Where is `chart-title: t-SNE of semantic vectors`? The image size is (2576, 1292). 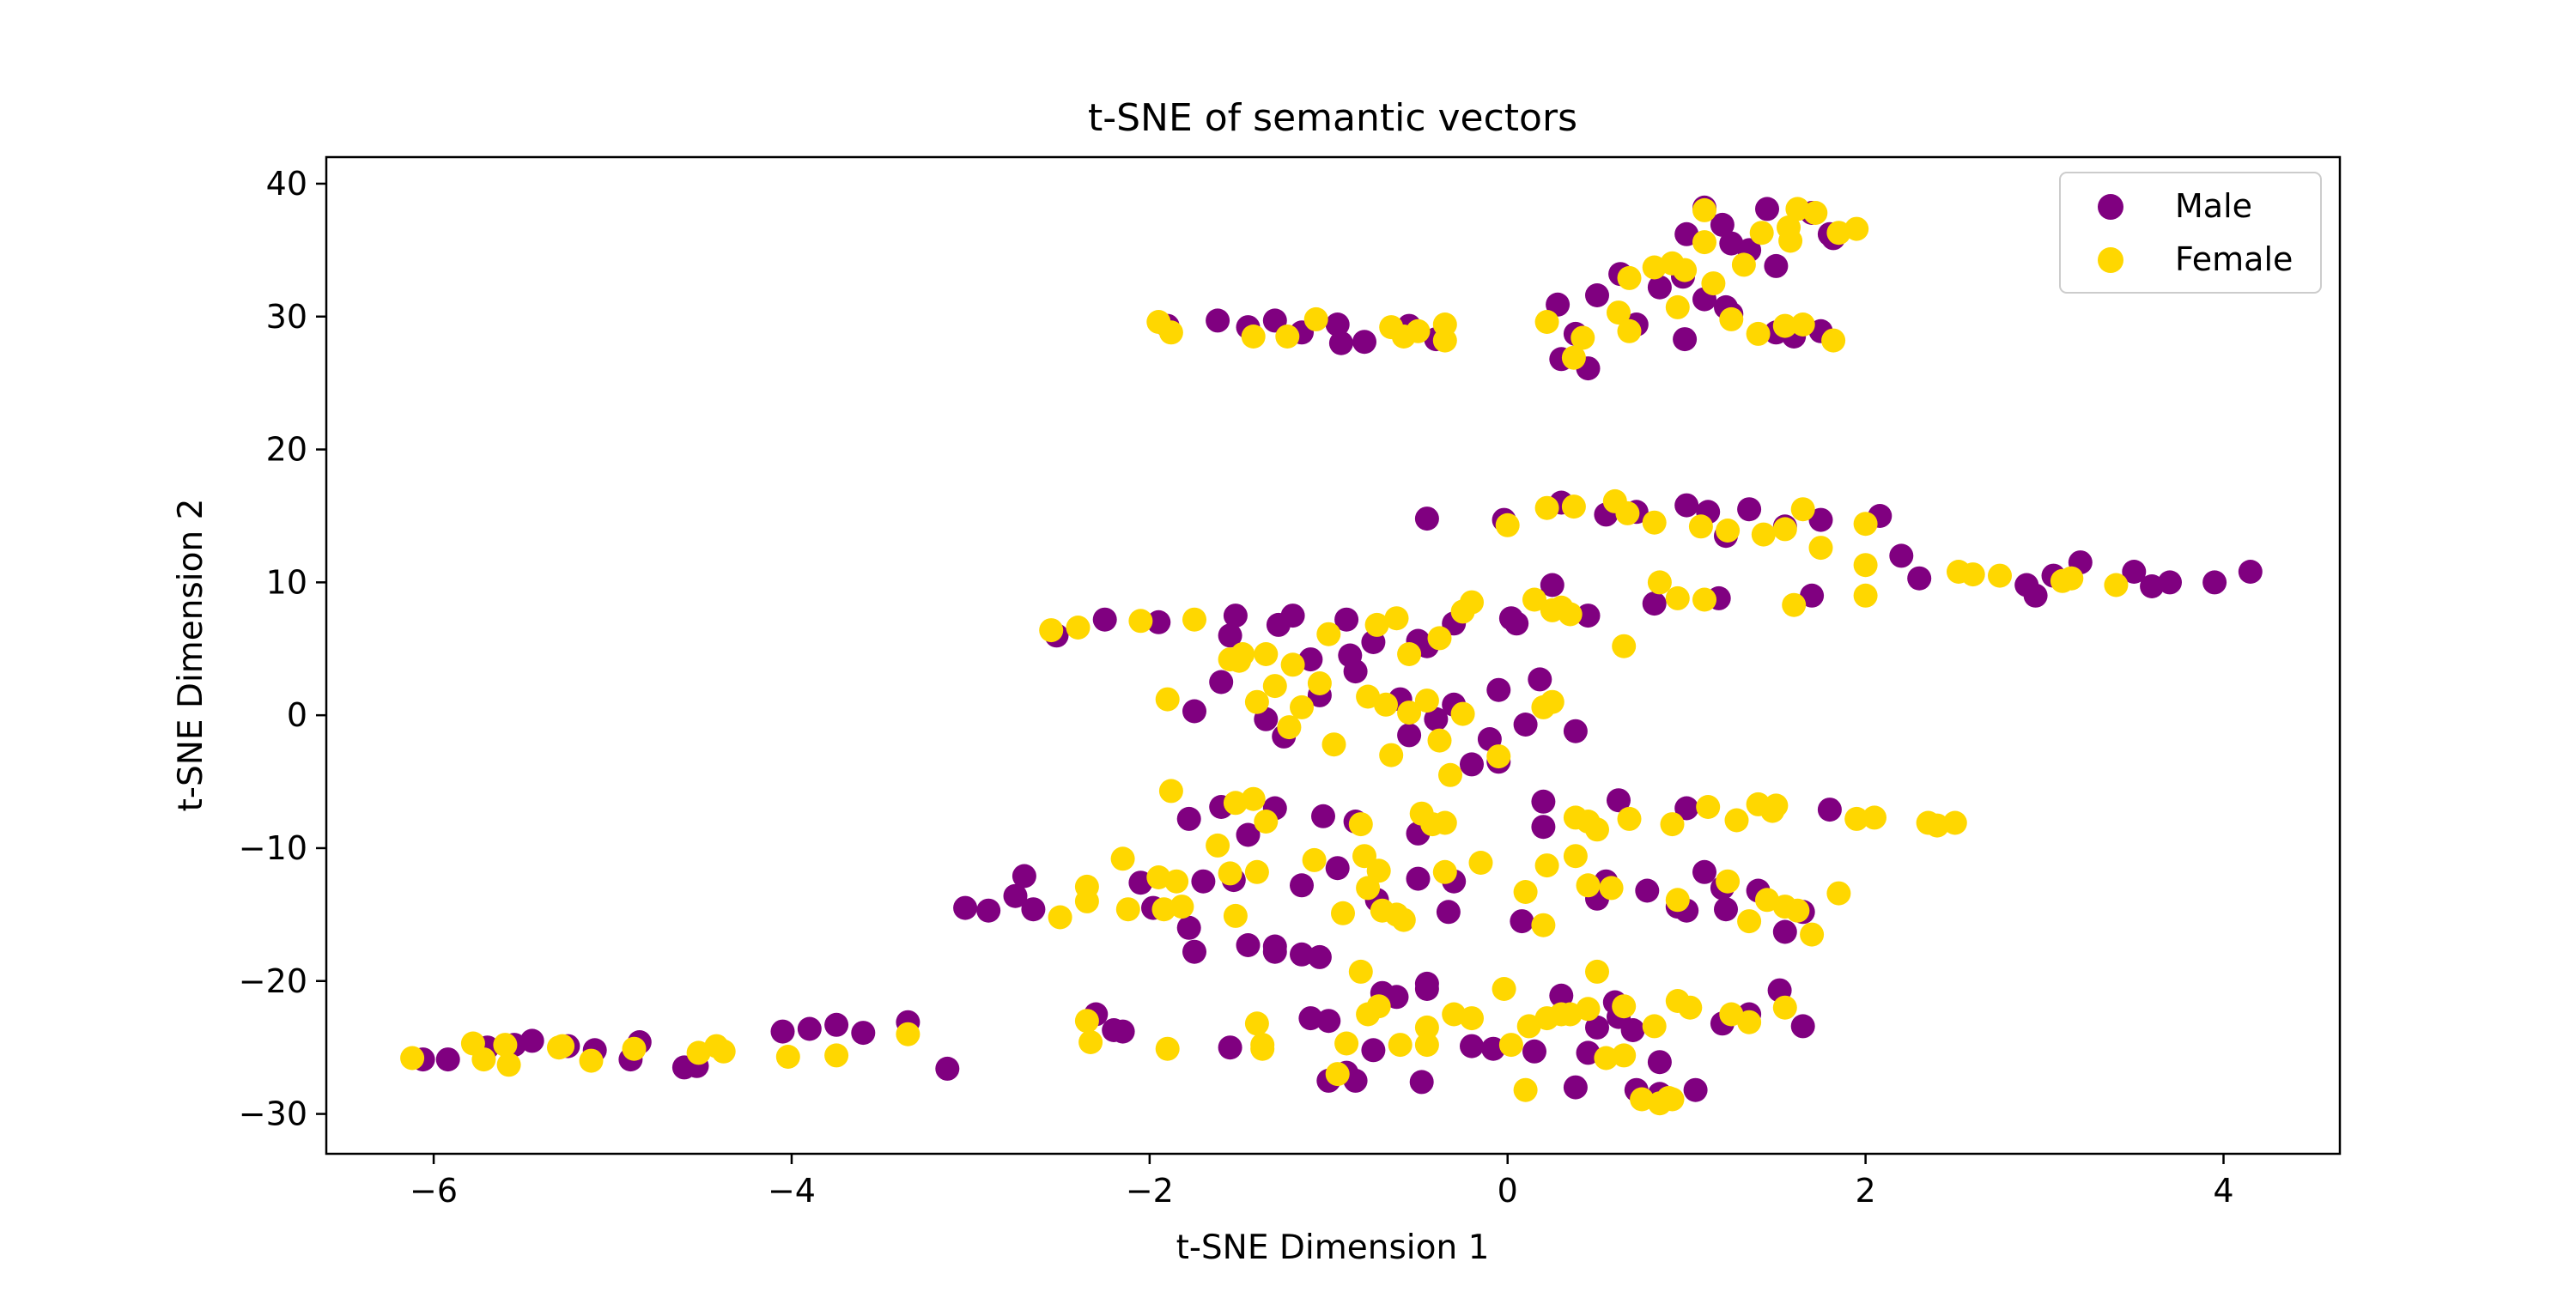 chart-title: t-SNE of semantic vectors is located at coordinates (1332, 118).